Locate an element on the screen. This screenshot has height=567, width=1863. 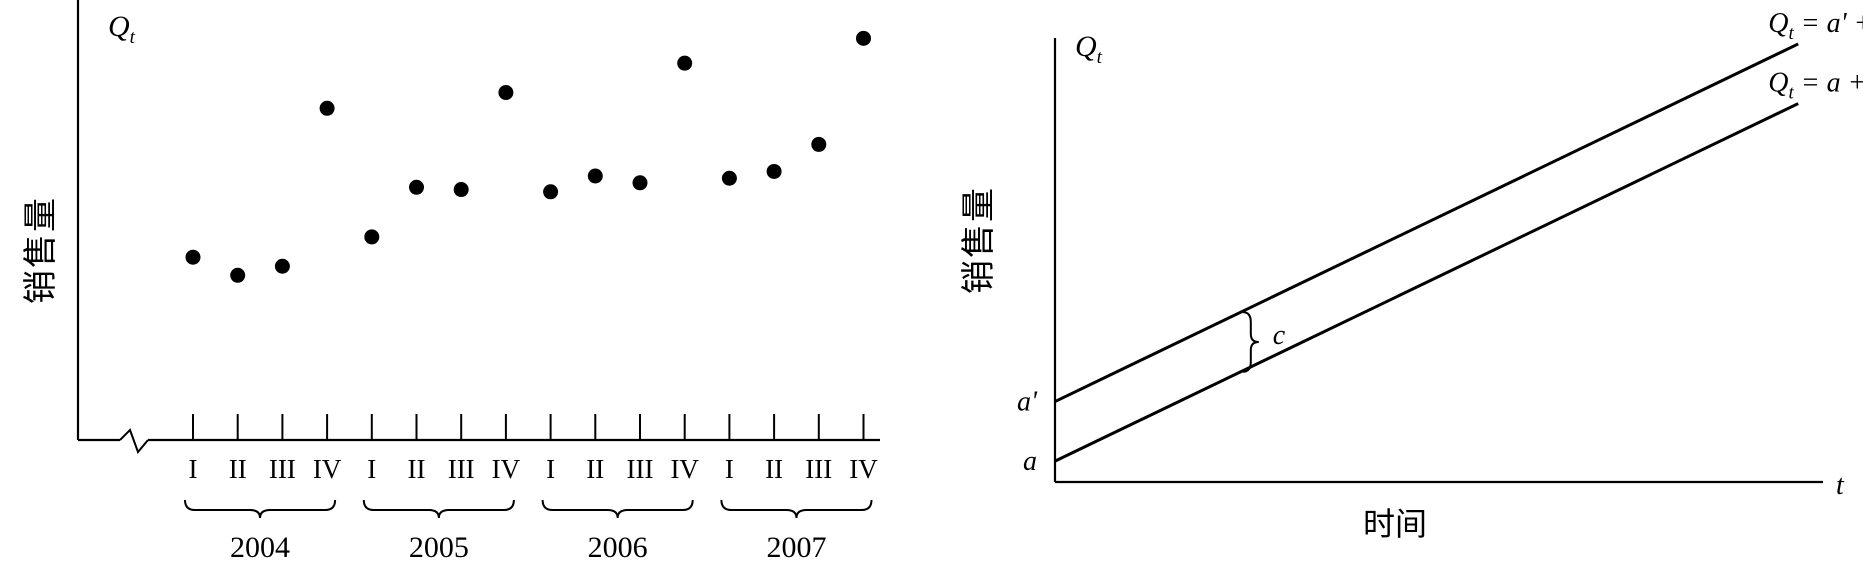
right-y-symbol: Qt is located at coordinates (1089, 49).